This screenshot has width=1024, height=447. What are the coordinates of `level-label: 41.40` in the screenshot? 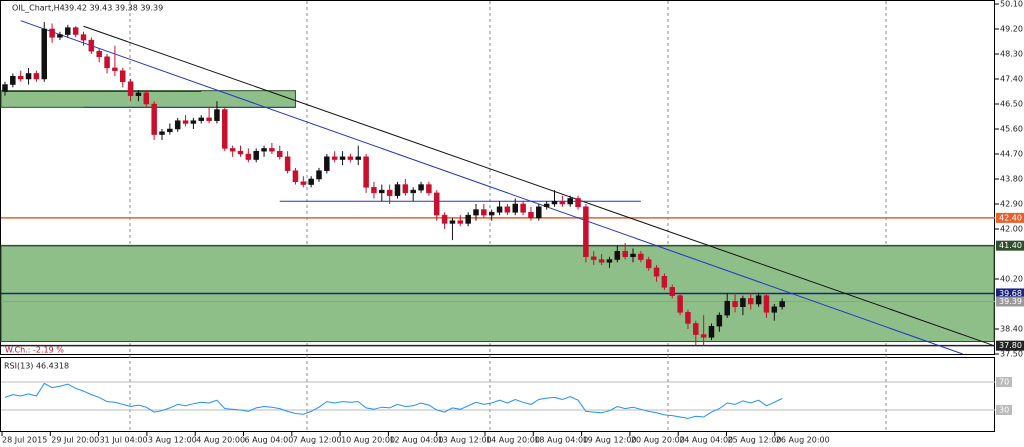 It's located at (1010, 245).